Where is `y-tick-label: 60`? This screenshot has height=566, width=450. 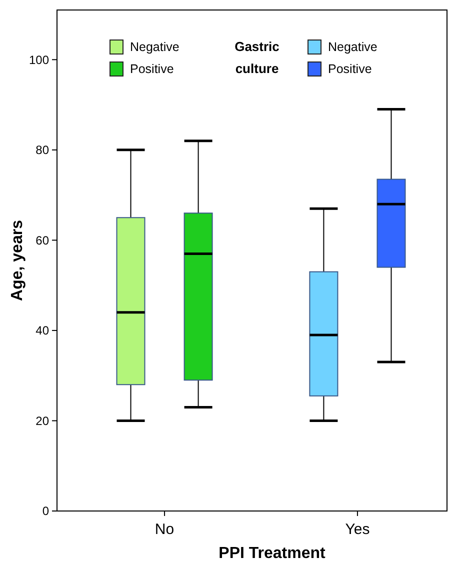 y-tick-label: 60 is located at coordinates (43, 240).